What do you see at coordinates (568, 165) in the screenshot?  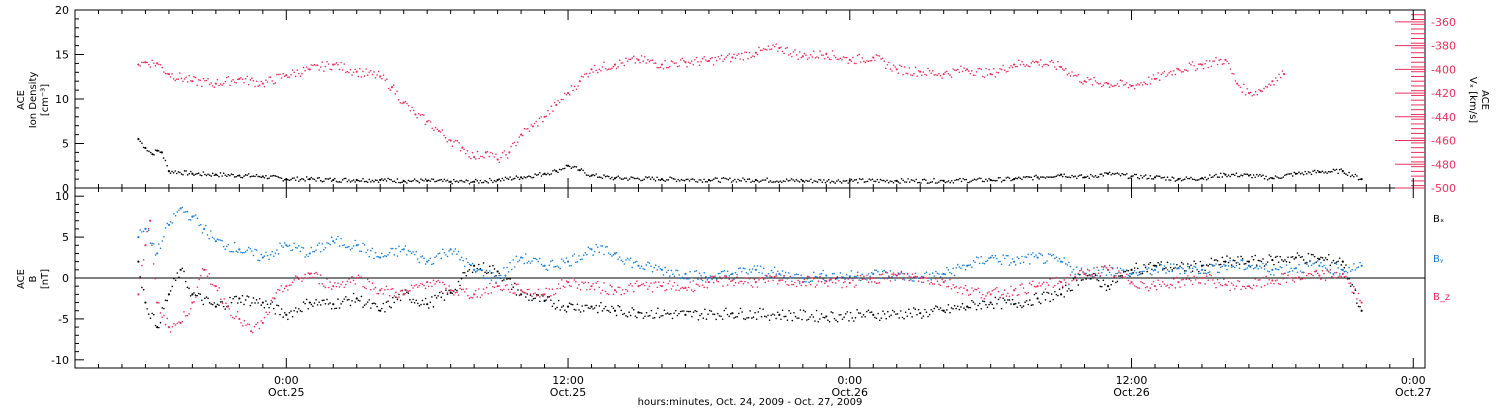 I see `top-series-0-point` at bounding box center [568, 165].